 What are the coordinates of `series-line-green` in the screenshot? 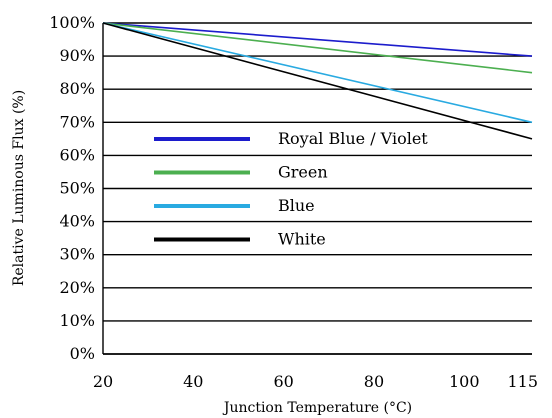 It's located at (317, 48).